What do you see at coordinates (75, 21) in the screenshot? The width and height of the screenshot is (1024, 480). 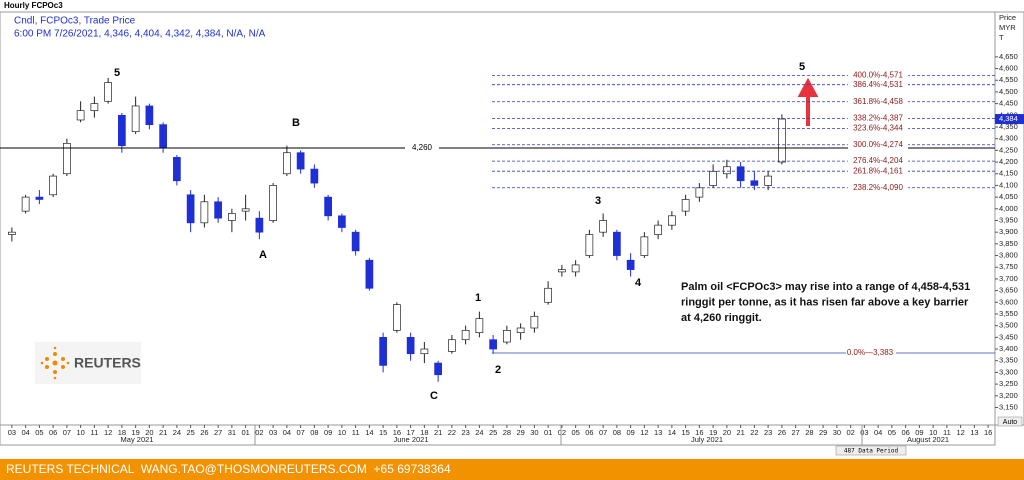 I see `legend-line: Cndl, FCPOc3, Trade Price` at bounding box center [75, 21].